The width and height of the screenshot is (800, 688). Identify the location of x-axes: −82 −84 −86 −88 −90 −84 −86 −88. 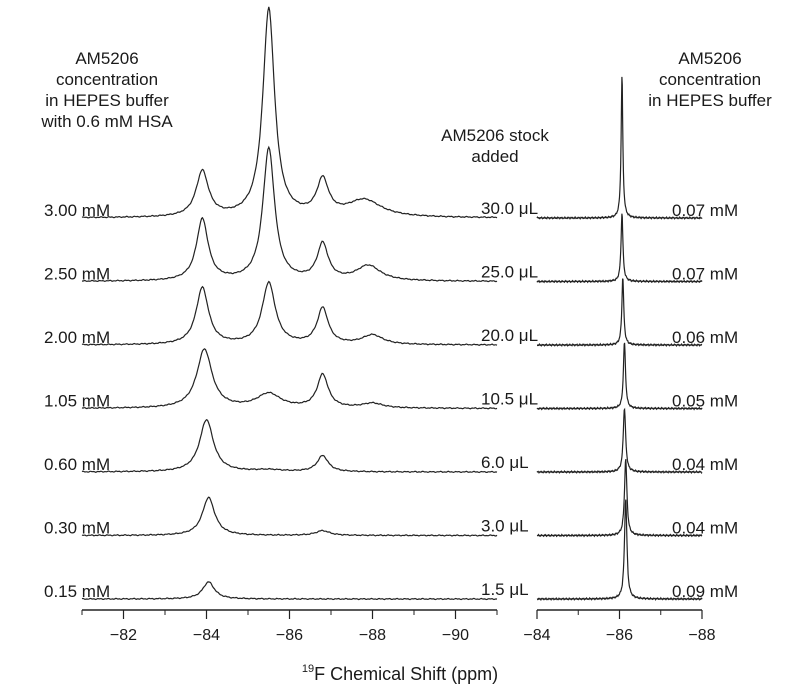
(398, 626).